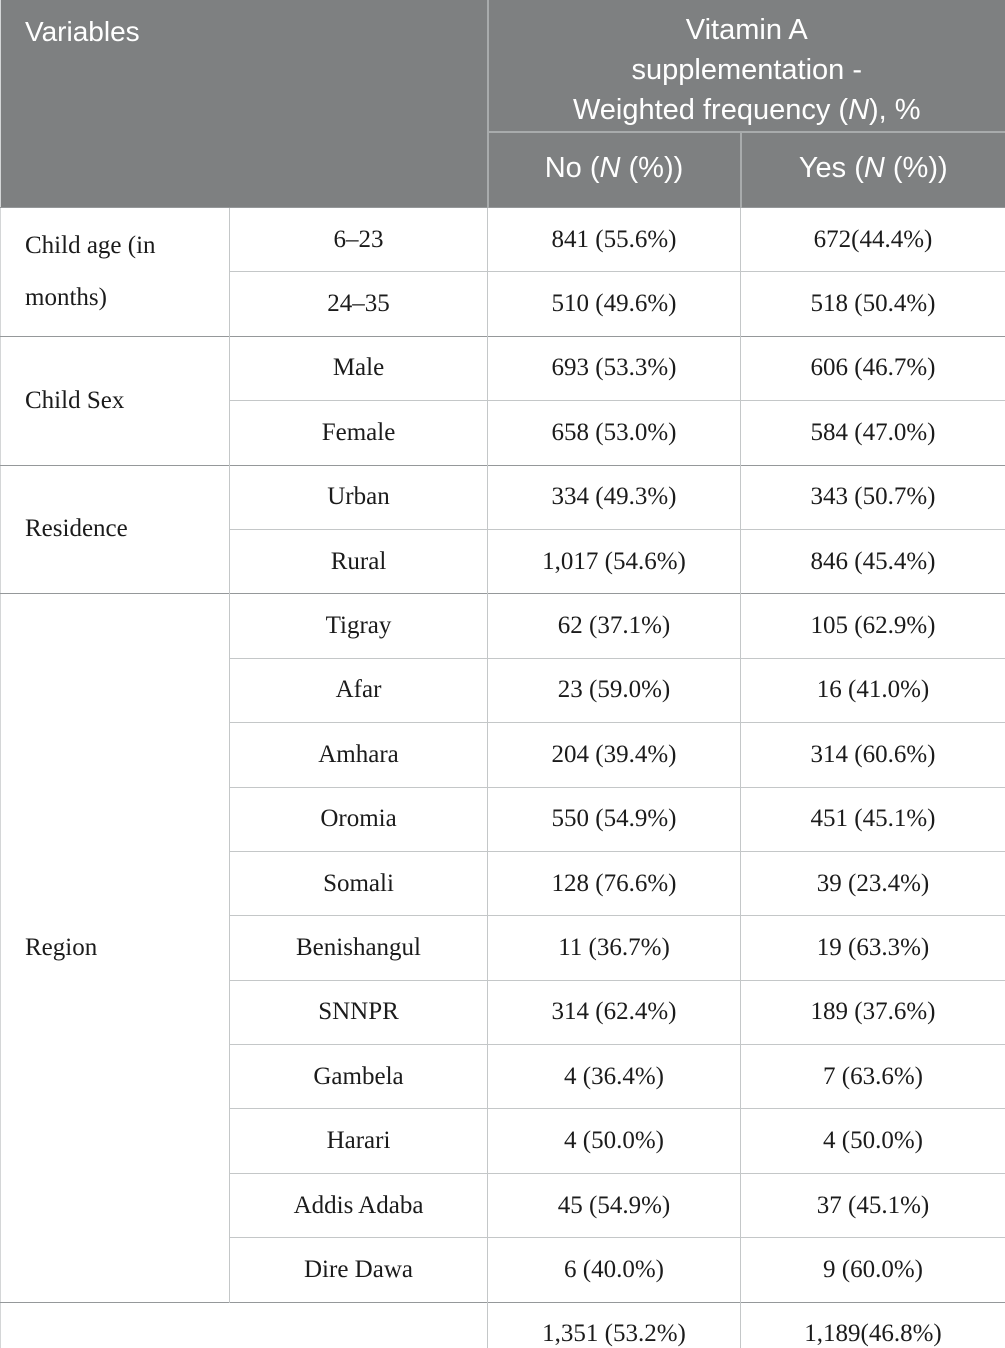 Image resolution: width=1005 pixels, height=1348 pixels. What do you see at coordinates (614, 1324) in the screenshot?
I see `total-no-value-cell: 1,351 (53.2%)` at bounding box center [614, 1324].